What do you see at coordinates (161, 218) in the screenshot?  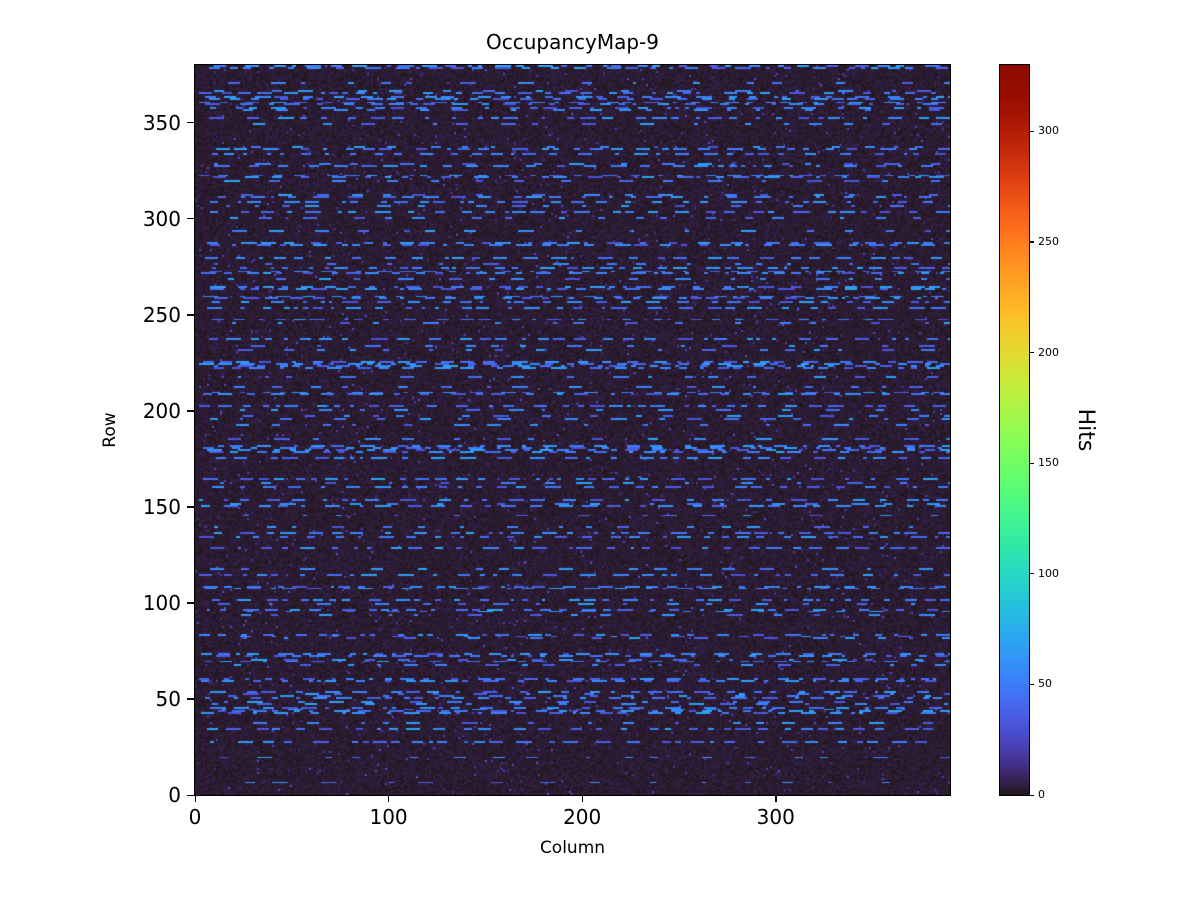 I see `y-tick-label: 300` at bounding box center [161, 218].